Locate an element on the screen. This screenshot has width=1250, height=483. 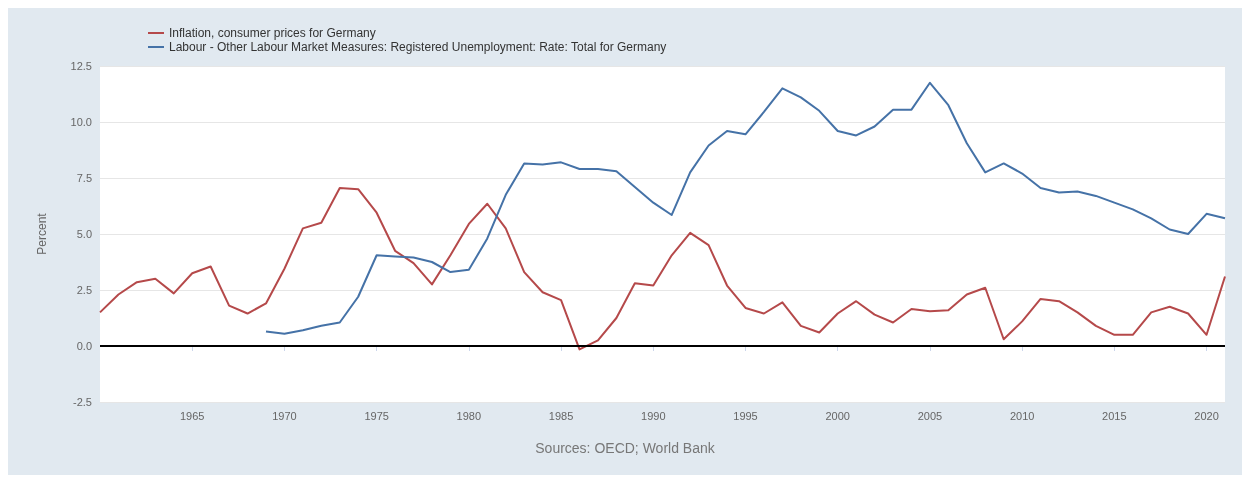
x-tick-label: 1995 is located at coordinates (745, 415).